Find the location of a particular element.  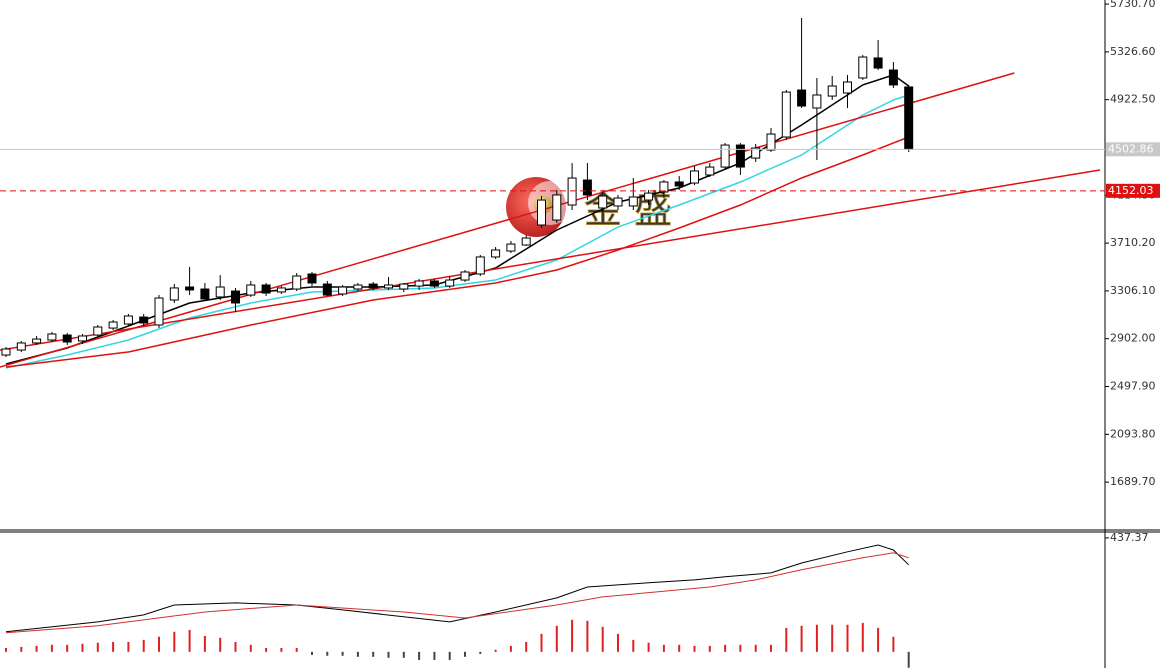

level-box is located at coordinates (1133, 190).